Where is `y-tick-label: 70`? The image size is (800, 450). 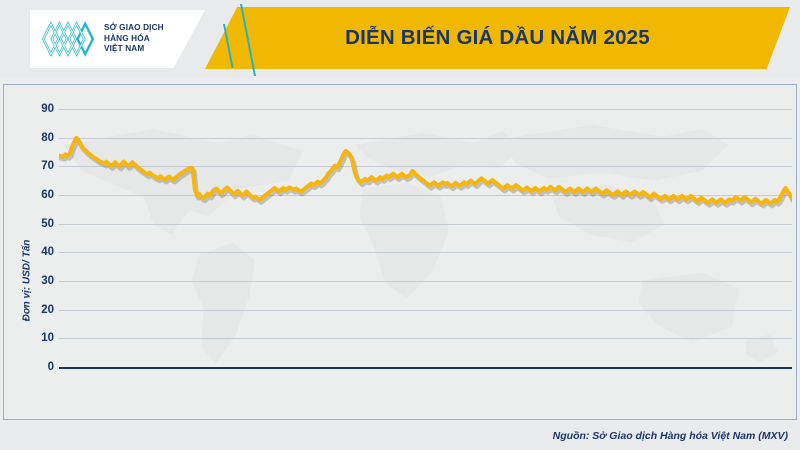 y-tick-label: 70 is located at coordinates (47, 166).